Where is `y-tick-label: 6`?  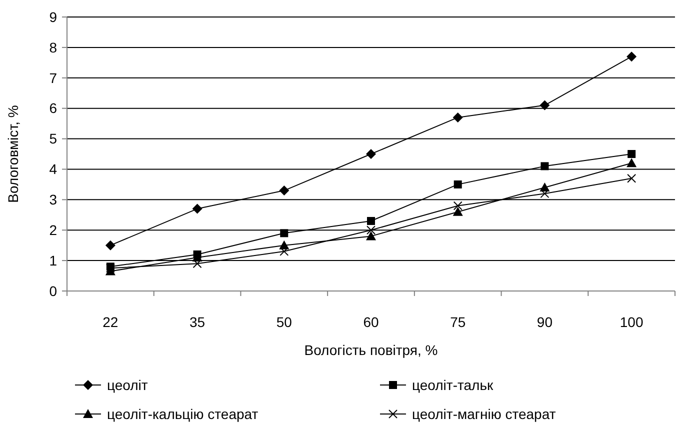 y-tick-label: 6 is located at coordinates (53, 108).